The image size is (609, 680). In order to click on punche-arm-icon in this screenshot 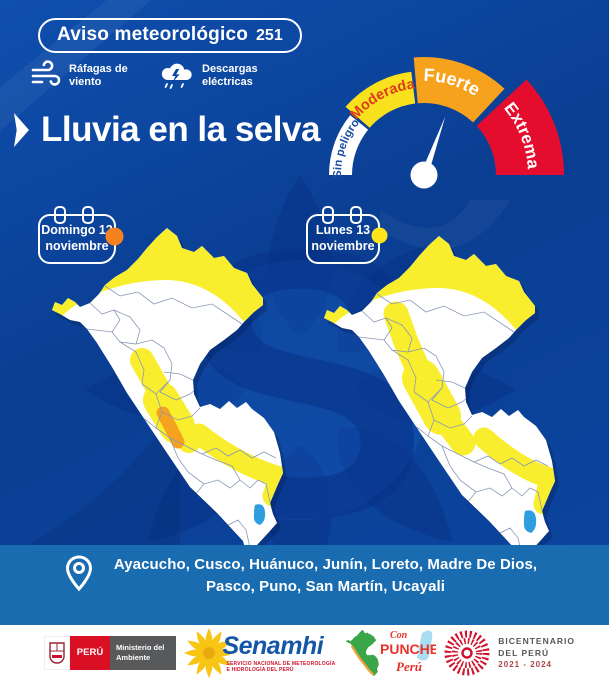, I will do `click(424, 645)`.